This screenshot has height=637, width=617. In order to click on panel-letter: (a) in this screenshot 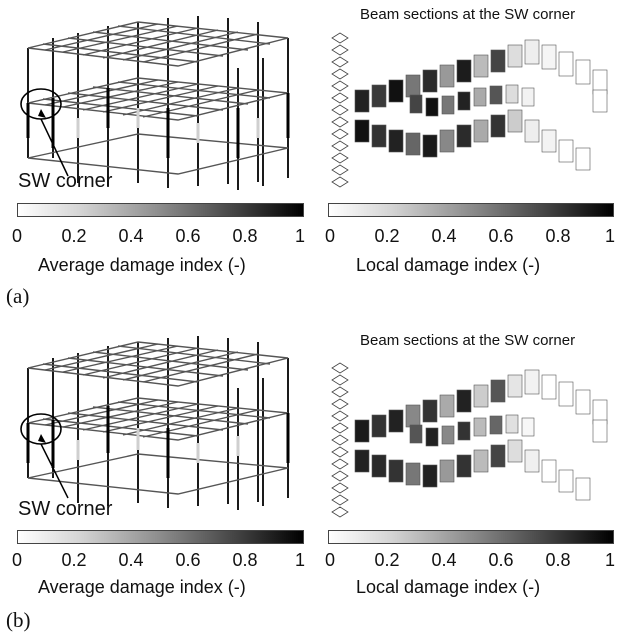, I will do `click(18, 296)`.